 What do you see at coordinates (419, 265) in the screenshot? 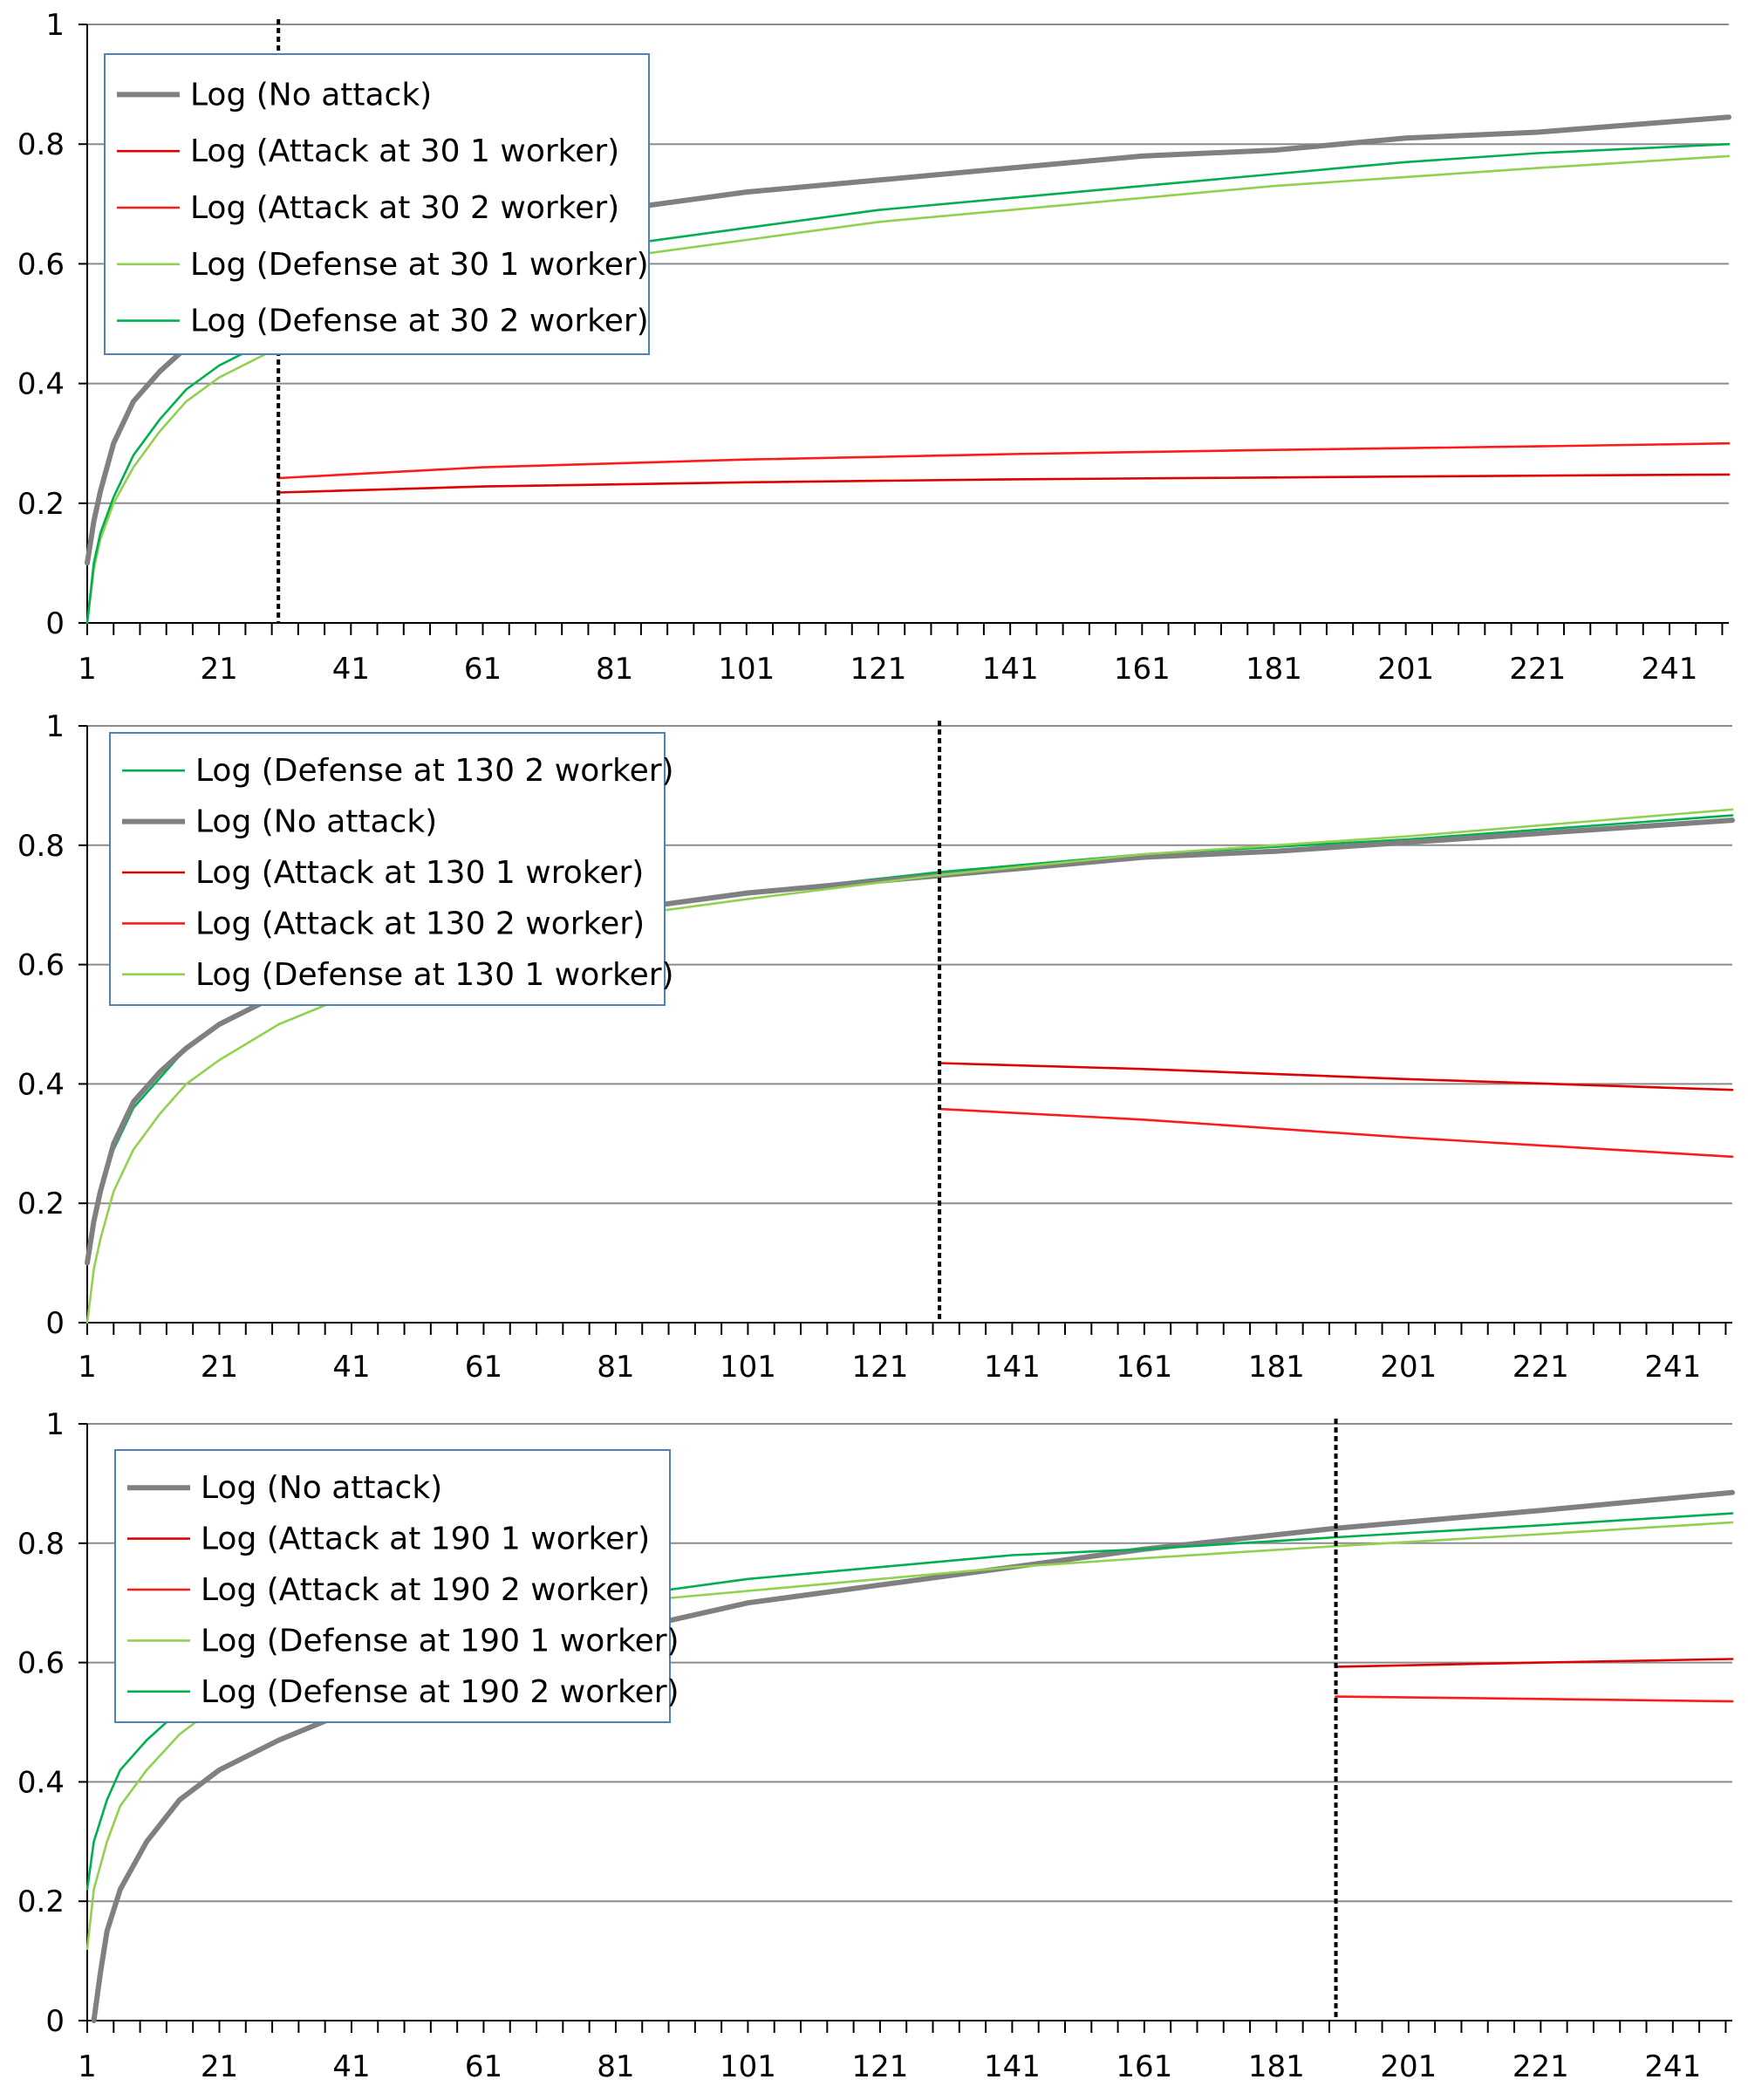
I see `legend-label: Log (Defense at 30 1 worker)` at bounding box center [419, 265].